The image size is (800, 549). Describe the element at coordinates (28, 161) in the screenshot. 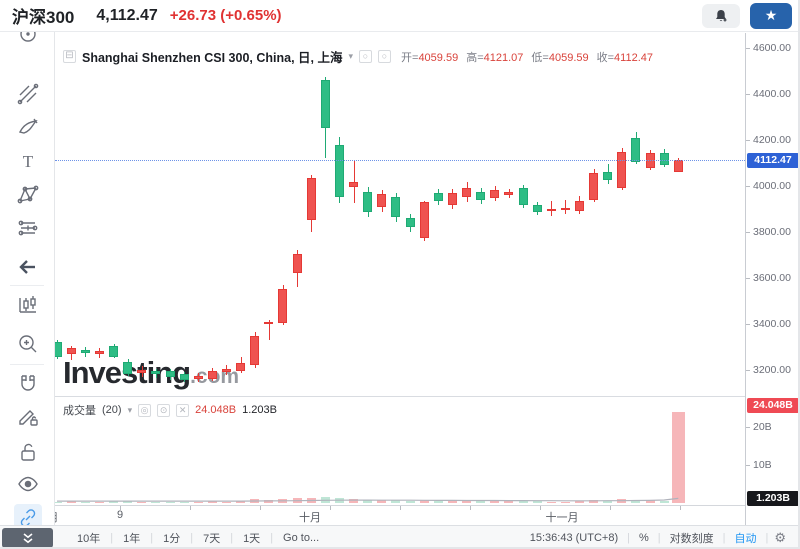

I see `text-tool-icon: T` at that location.